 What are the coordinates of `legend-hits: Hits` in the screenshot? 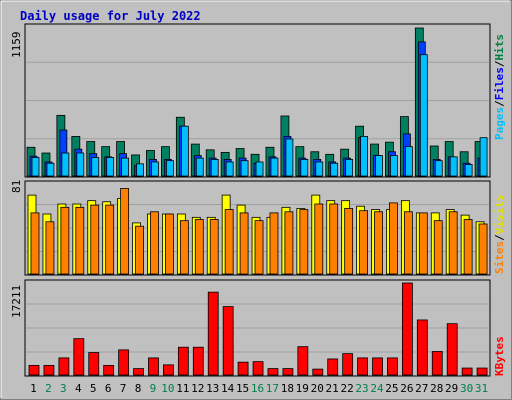 It's located at (499, 47).